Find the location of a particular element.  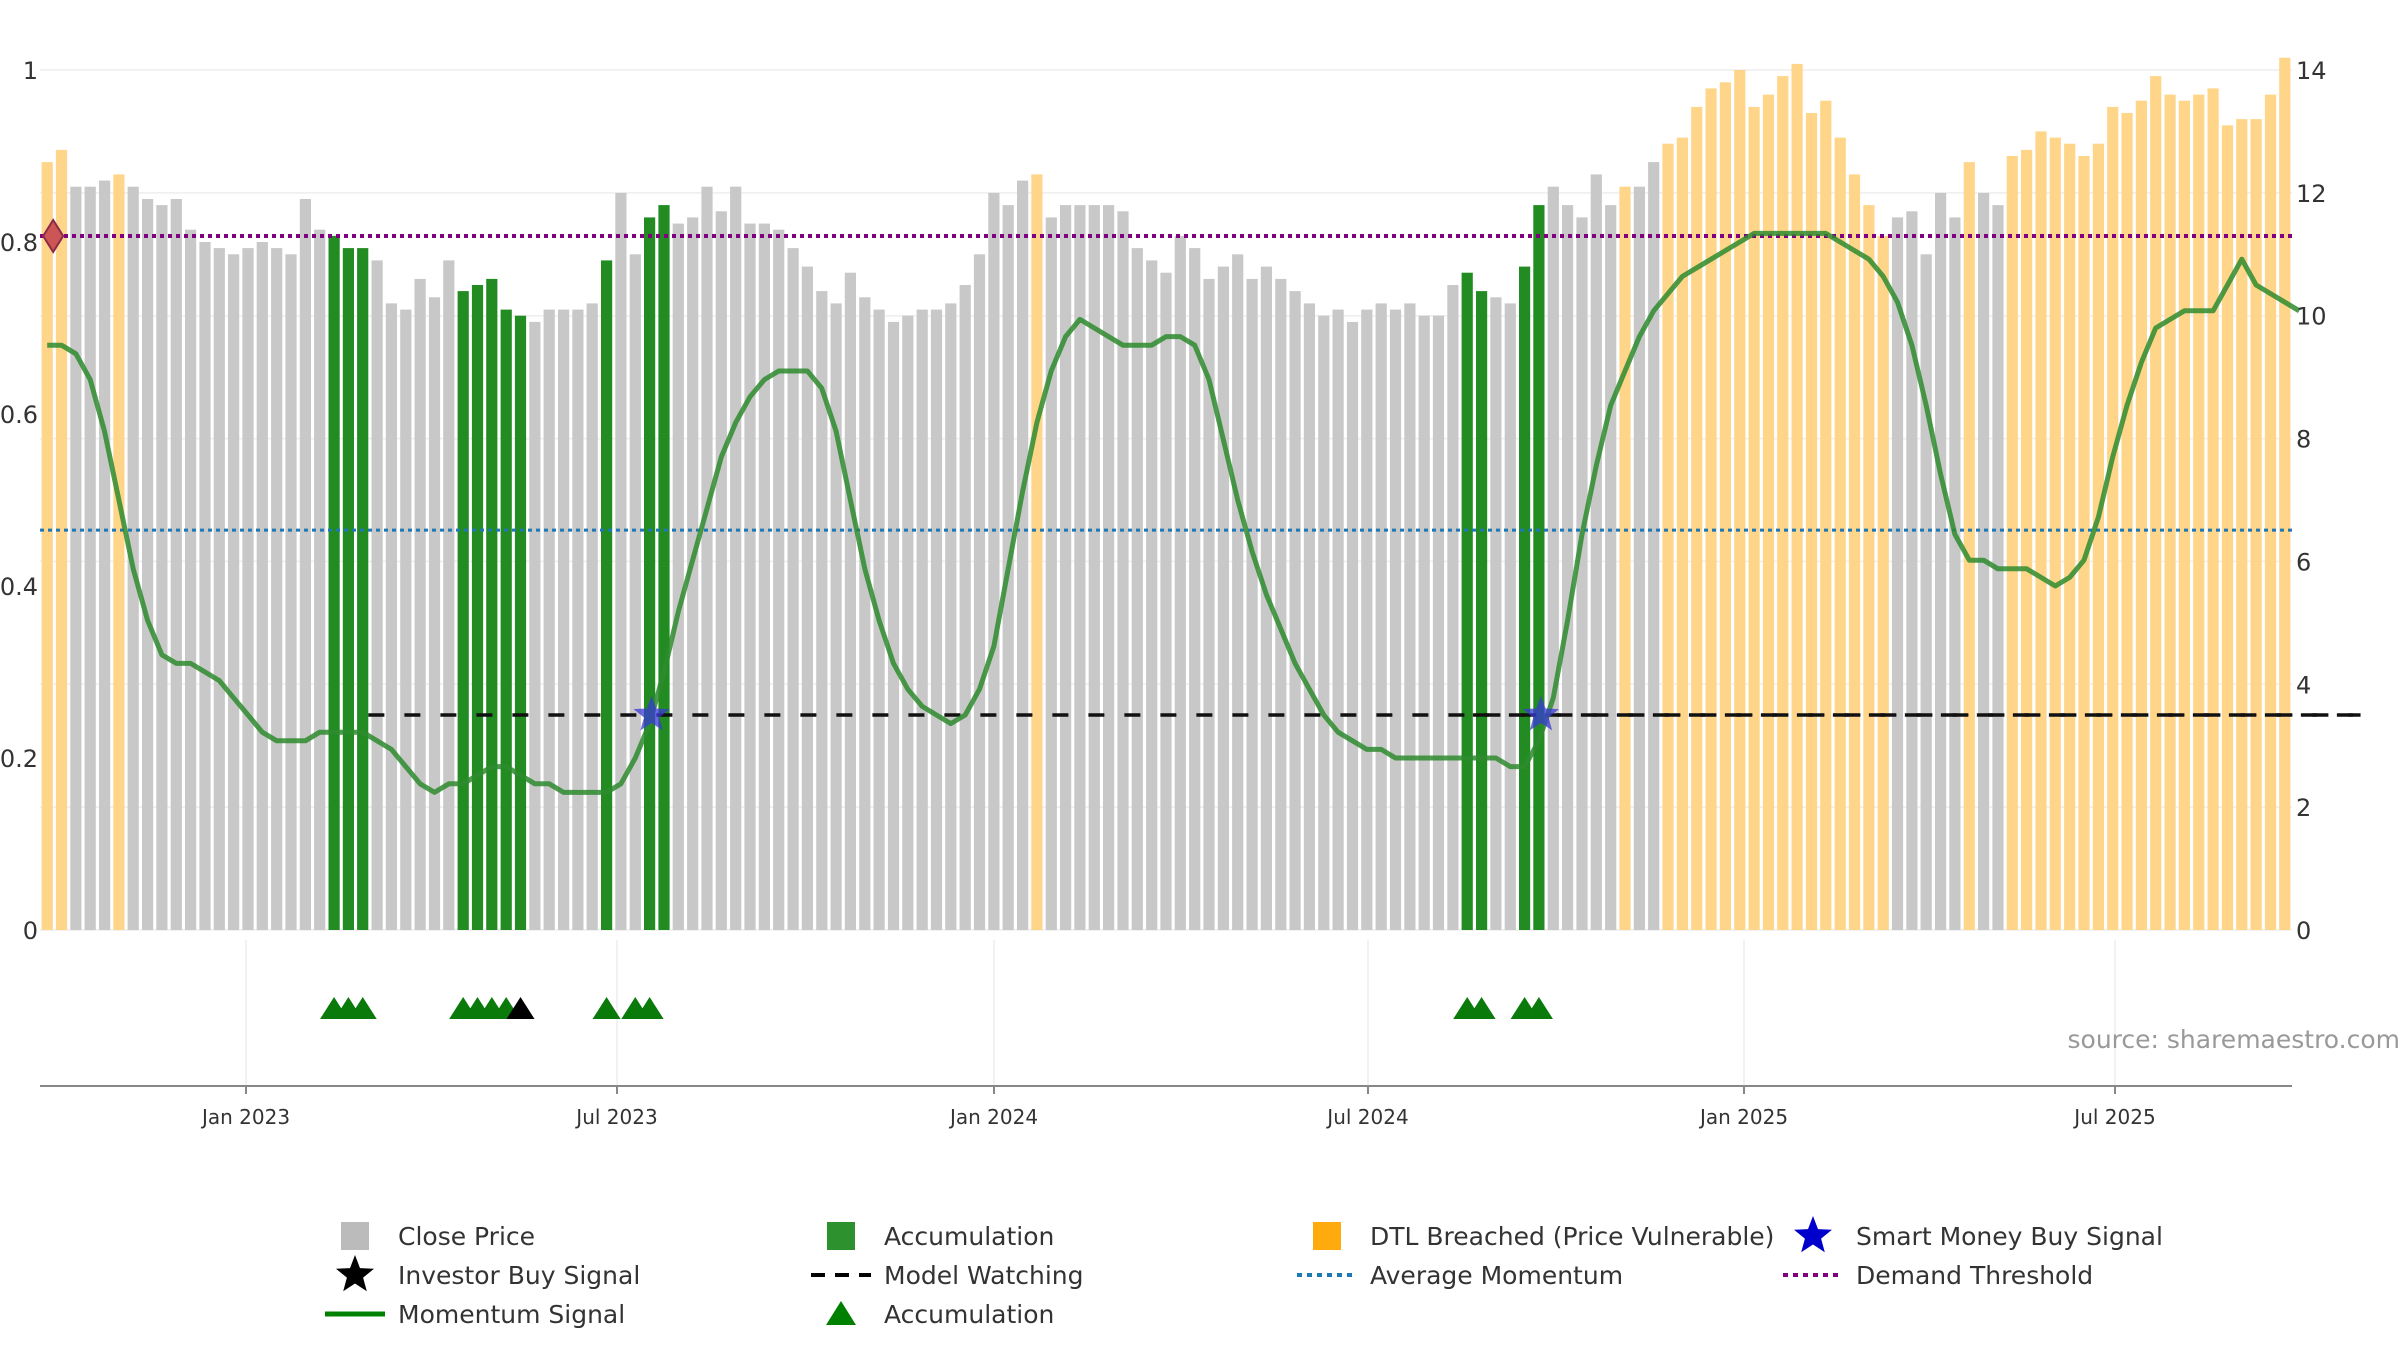

x-tick-label: Jan 2023 is located at coordinates (245, 1117).